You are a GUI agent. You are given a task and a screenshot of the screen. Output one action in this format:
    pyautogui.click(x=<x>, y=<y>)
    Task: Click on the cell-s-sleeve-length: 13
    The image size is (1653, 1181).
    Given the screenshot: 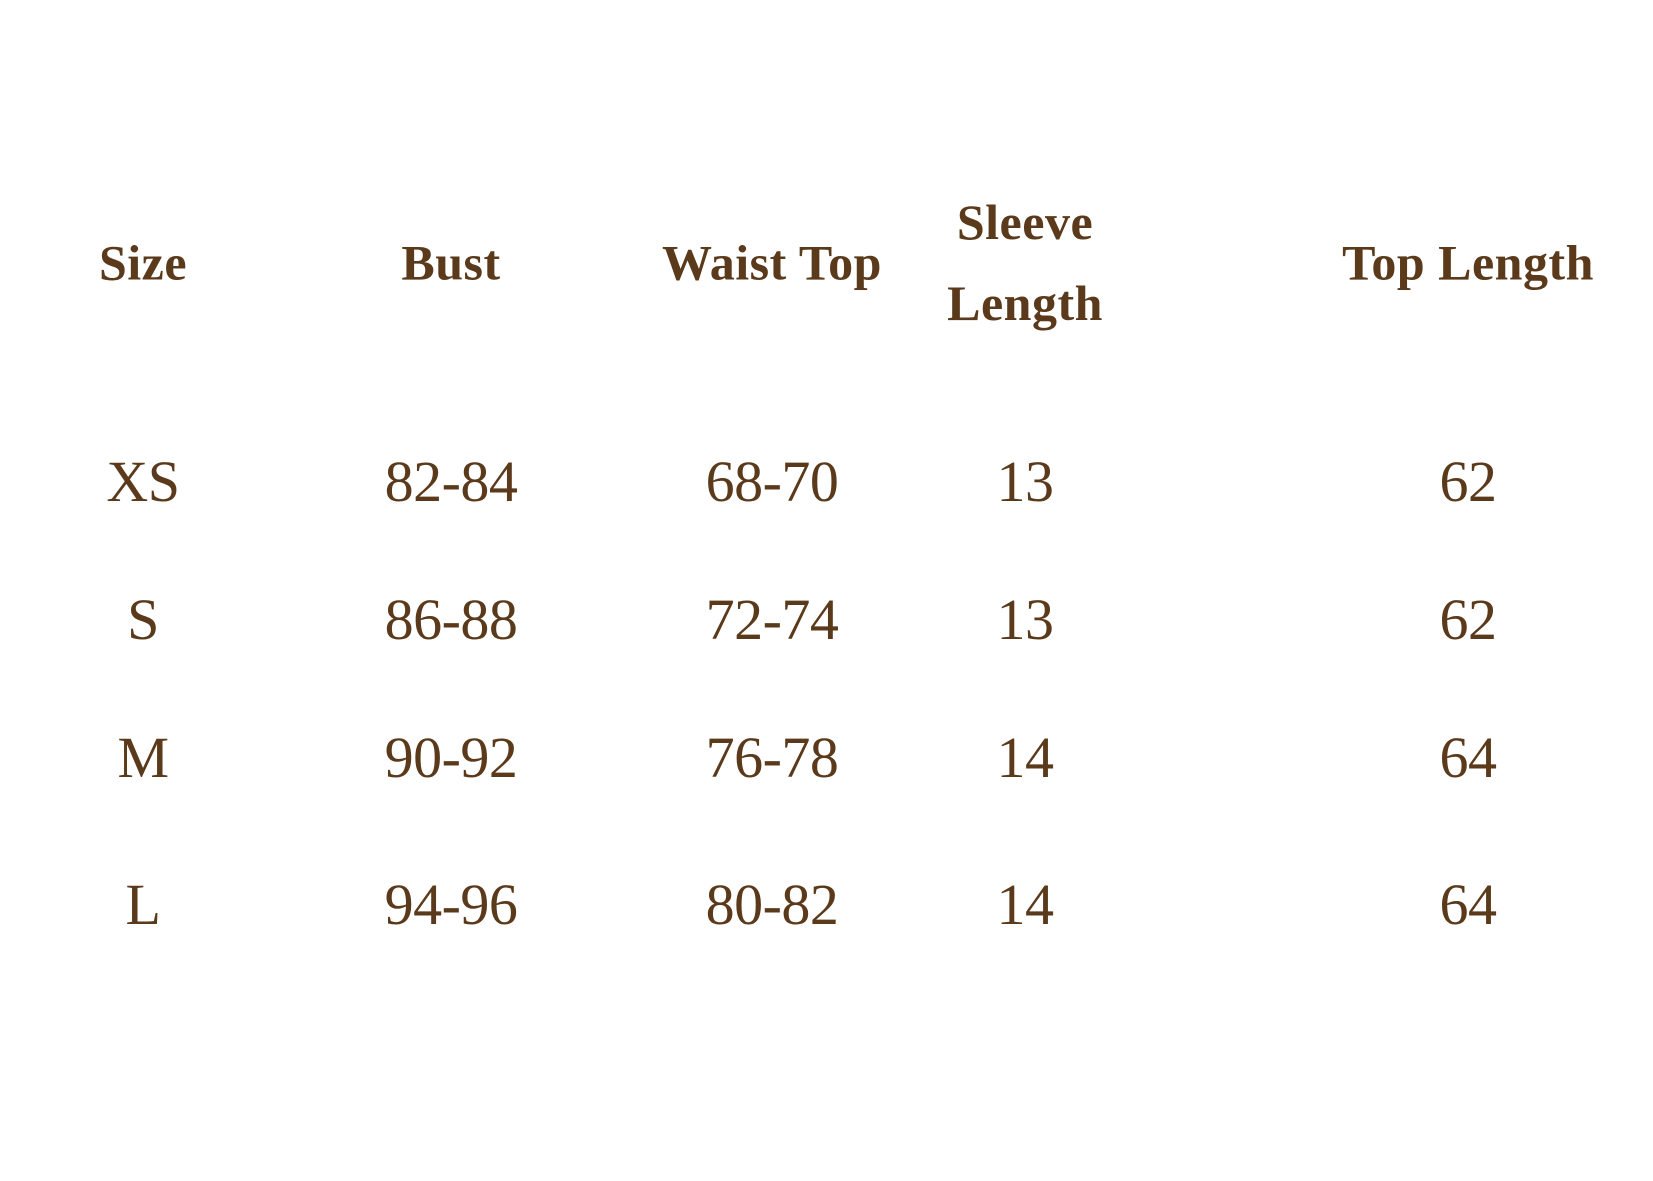 What is the action you would take?
    pyautogui.click(x=1025, y=619)
    